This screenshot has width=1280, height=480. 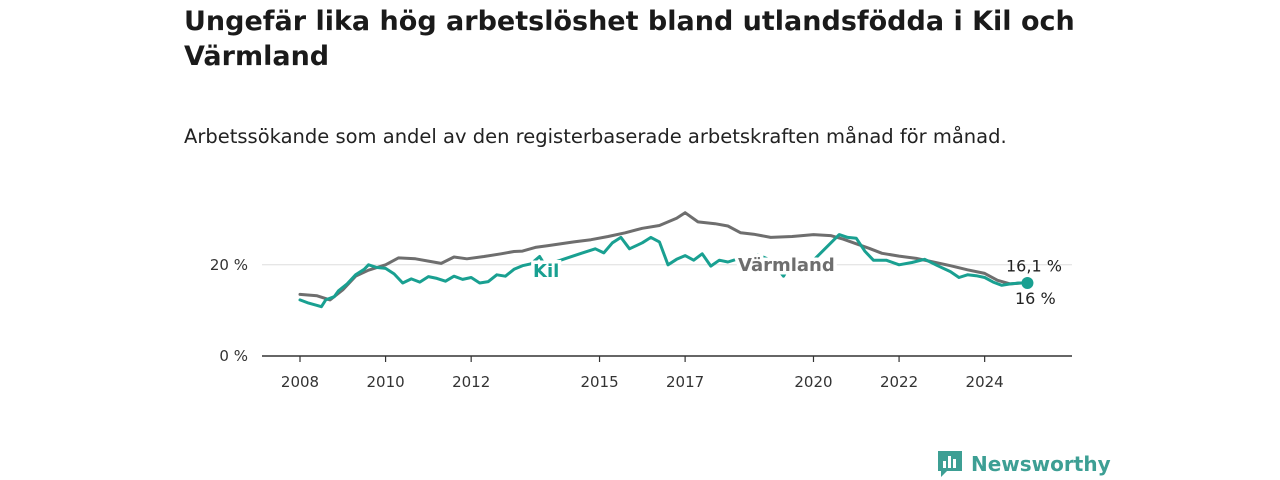 I want to click on x-tick-label: 2010, so click(x=385, y=382).